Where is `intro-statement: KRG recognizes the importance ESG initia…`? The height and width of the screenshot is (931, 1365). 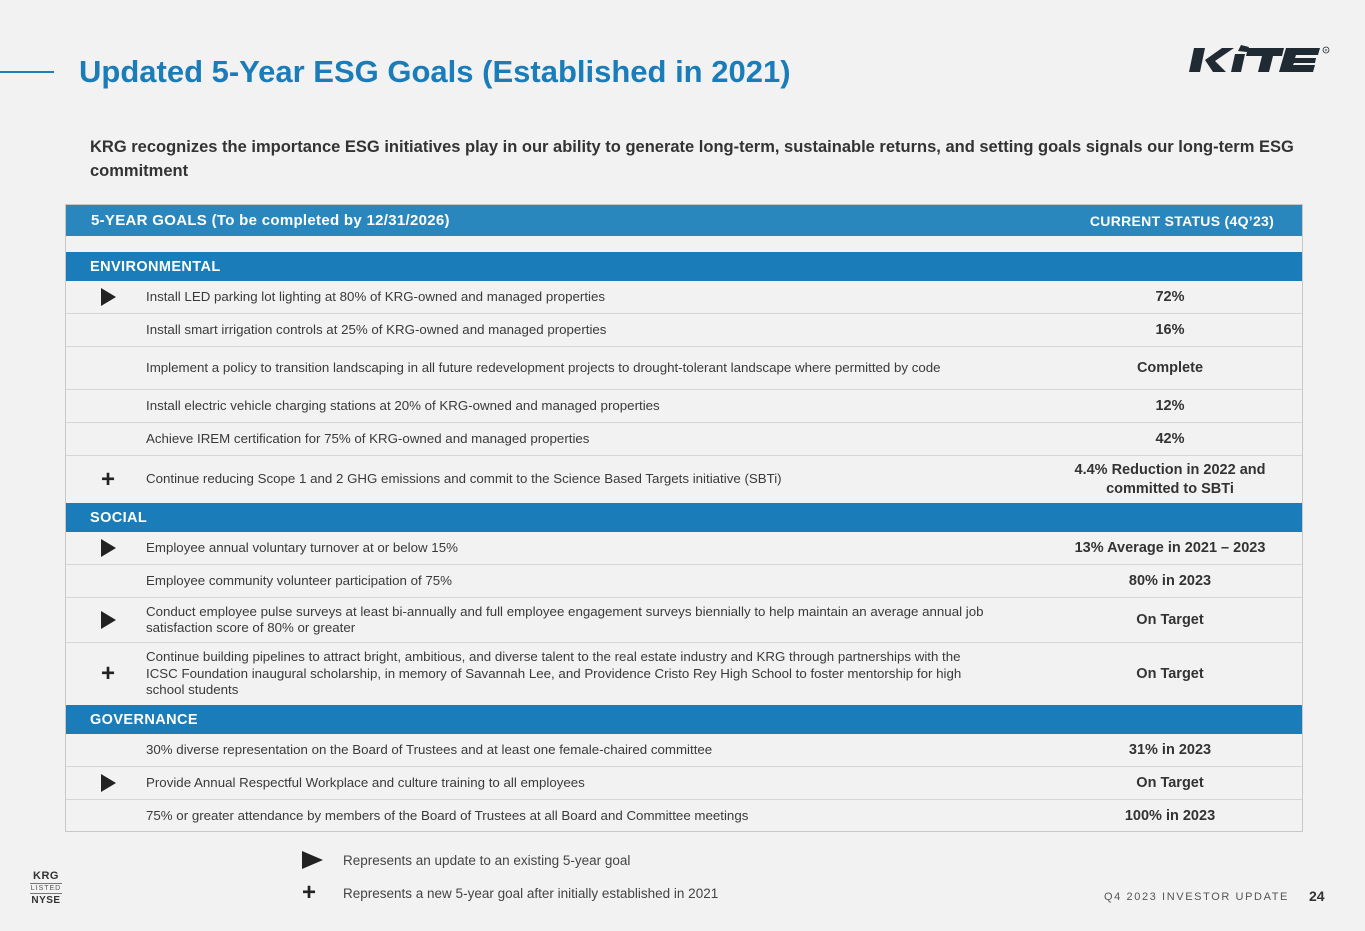 intro-statement: KRG recognizes the importance ESG initia… is located at coordinates (692, 159).